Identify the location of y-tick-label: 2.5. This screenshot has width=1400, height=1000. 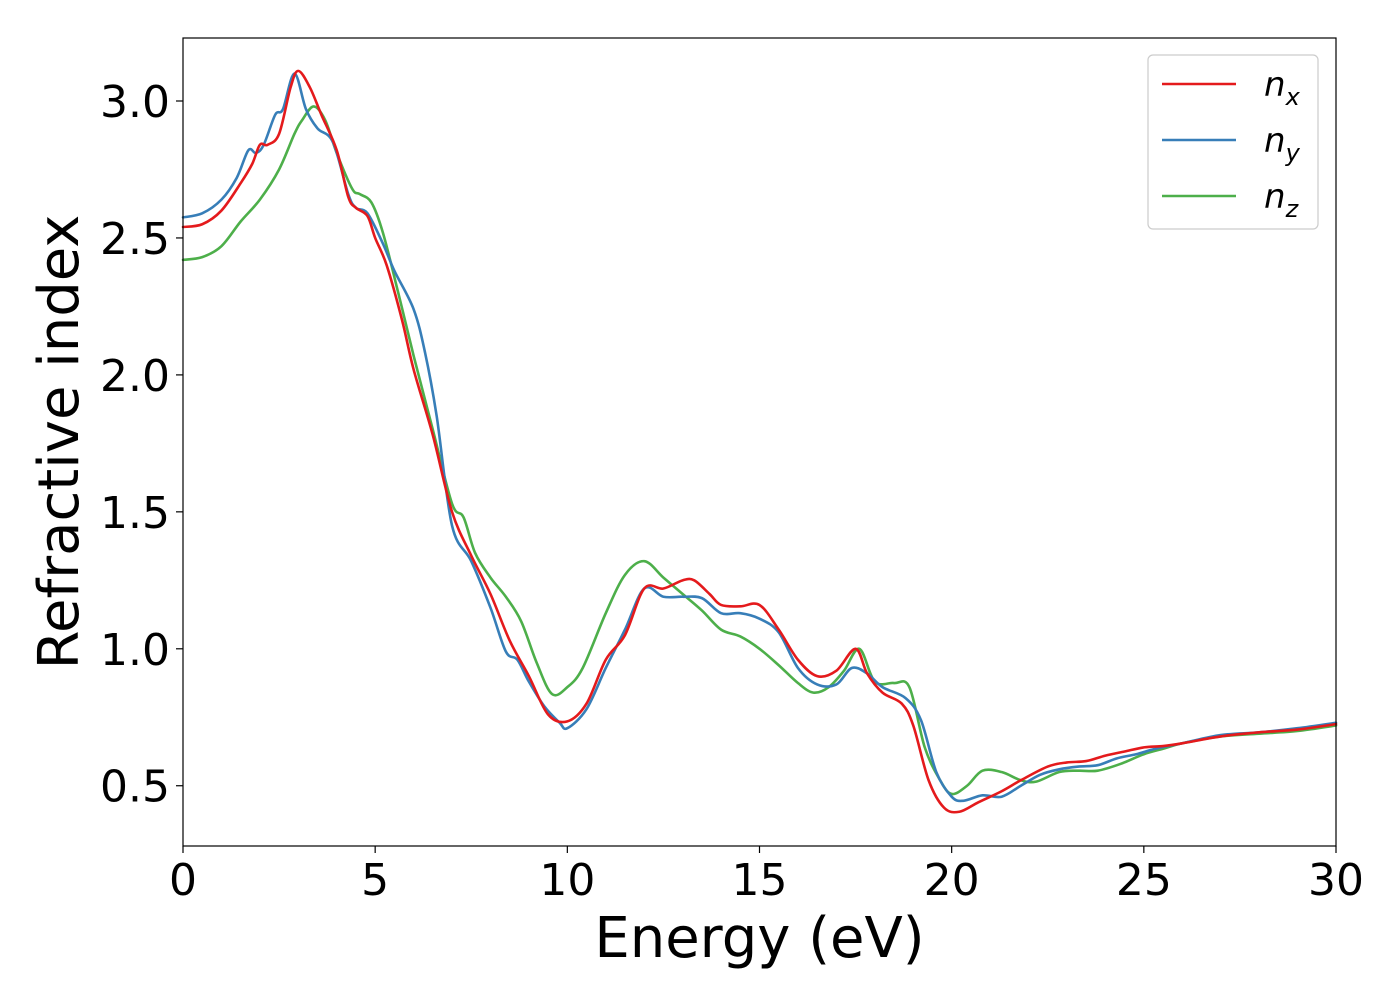
(135, 239).